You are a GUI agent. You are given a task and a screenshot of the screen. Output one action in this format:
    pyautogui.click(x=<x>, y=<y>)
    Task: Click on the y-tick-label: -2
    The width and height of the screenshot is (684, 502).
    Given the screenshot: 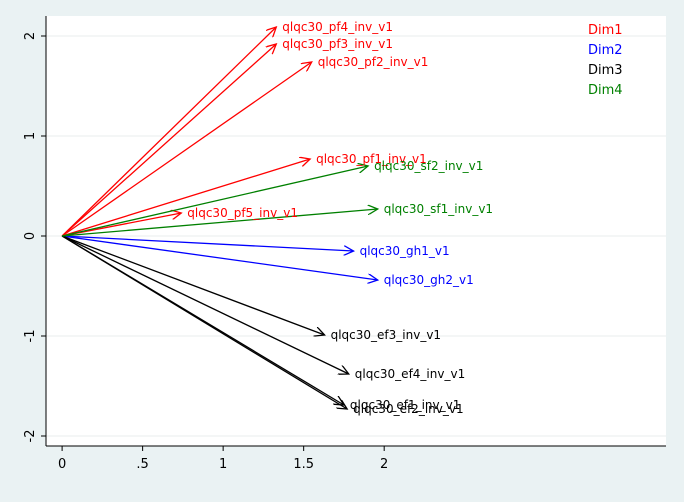 What is the action you would take?
    pyautogui.click(x=30, y=436)
    